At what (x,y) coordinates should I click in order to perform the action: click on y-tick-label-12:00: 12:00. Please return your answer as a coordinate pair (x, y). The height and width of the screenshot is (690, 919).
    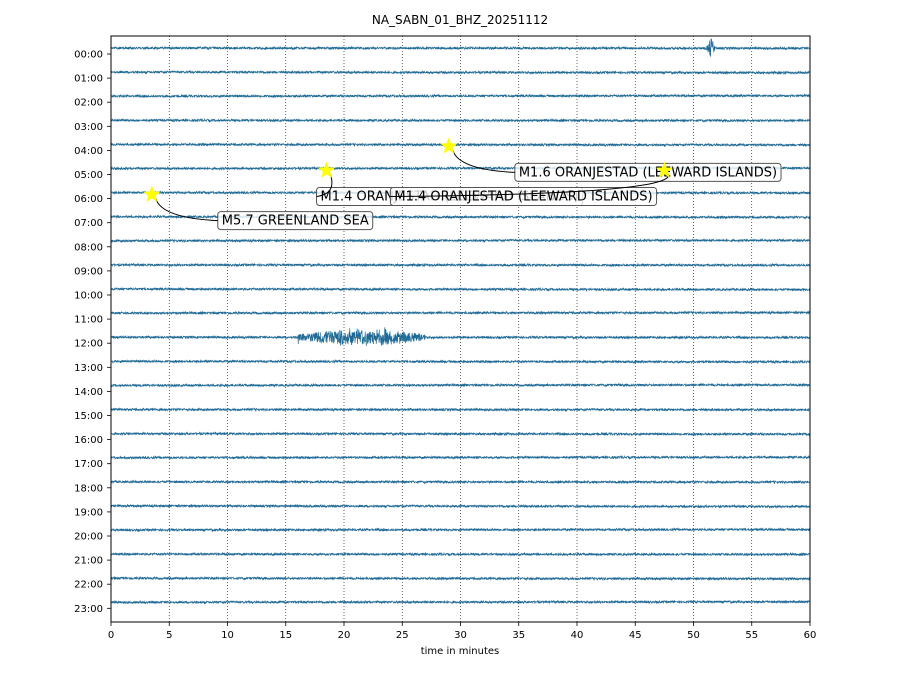
    Looking at the image, I should click on (88, 344).